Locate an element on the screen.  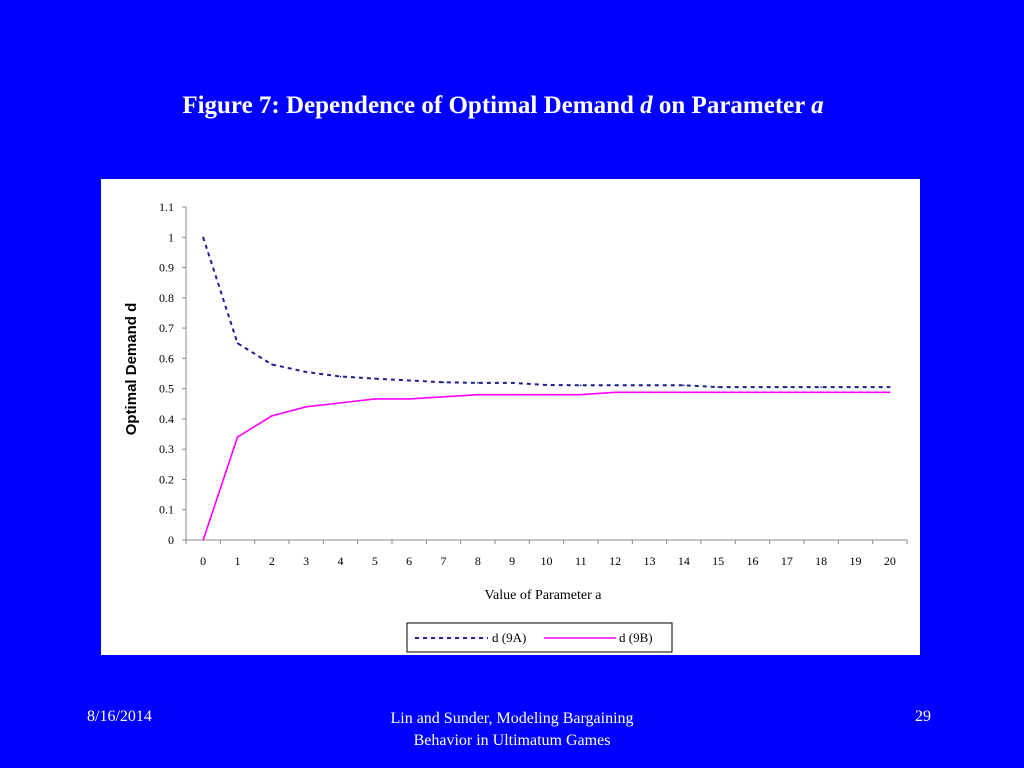
y-tick-label: 0.3 is located at coordinates (166, 449).